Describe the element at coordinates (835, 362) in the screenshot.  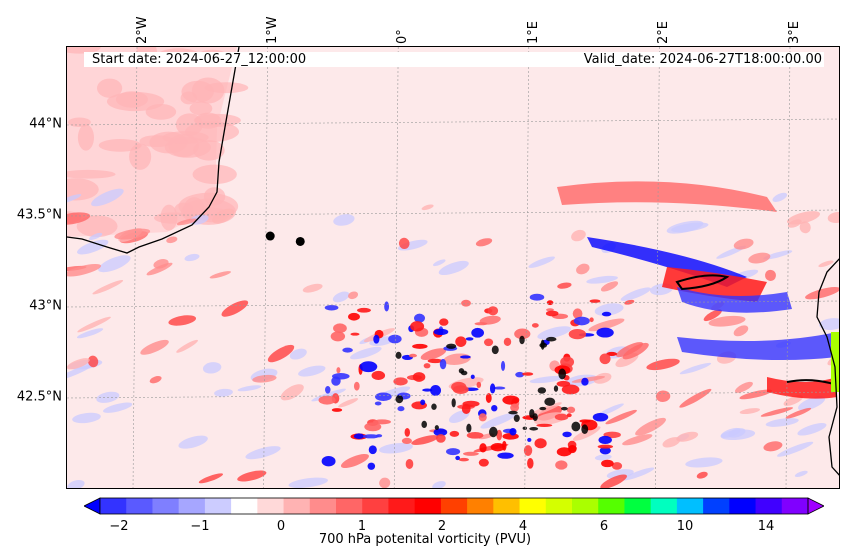
I see `pv-max-cell` at that location.